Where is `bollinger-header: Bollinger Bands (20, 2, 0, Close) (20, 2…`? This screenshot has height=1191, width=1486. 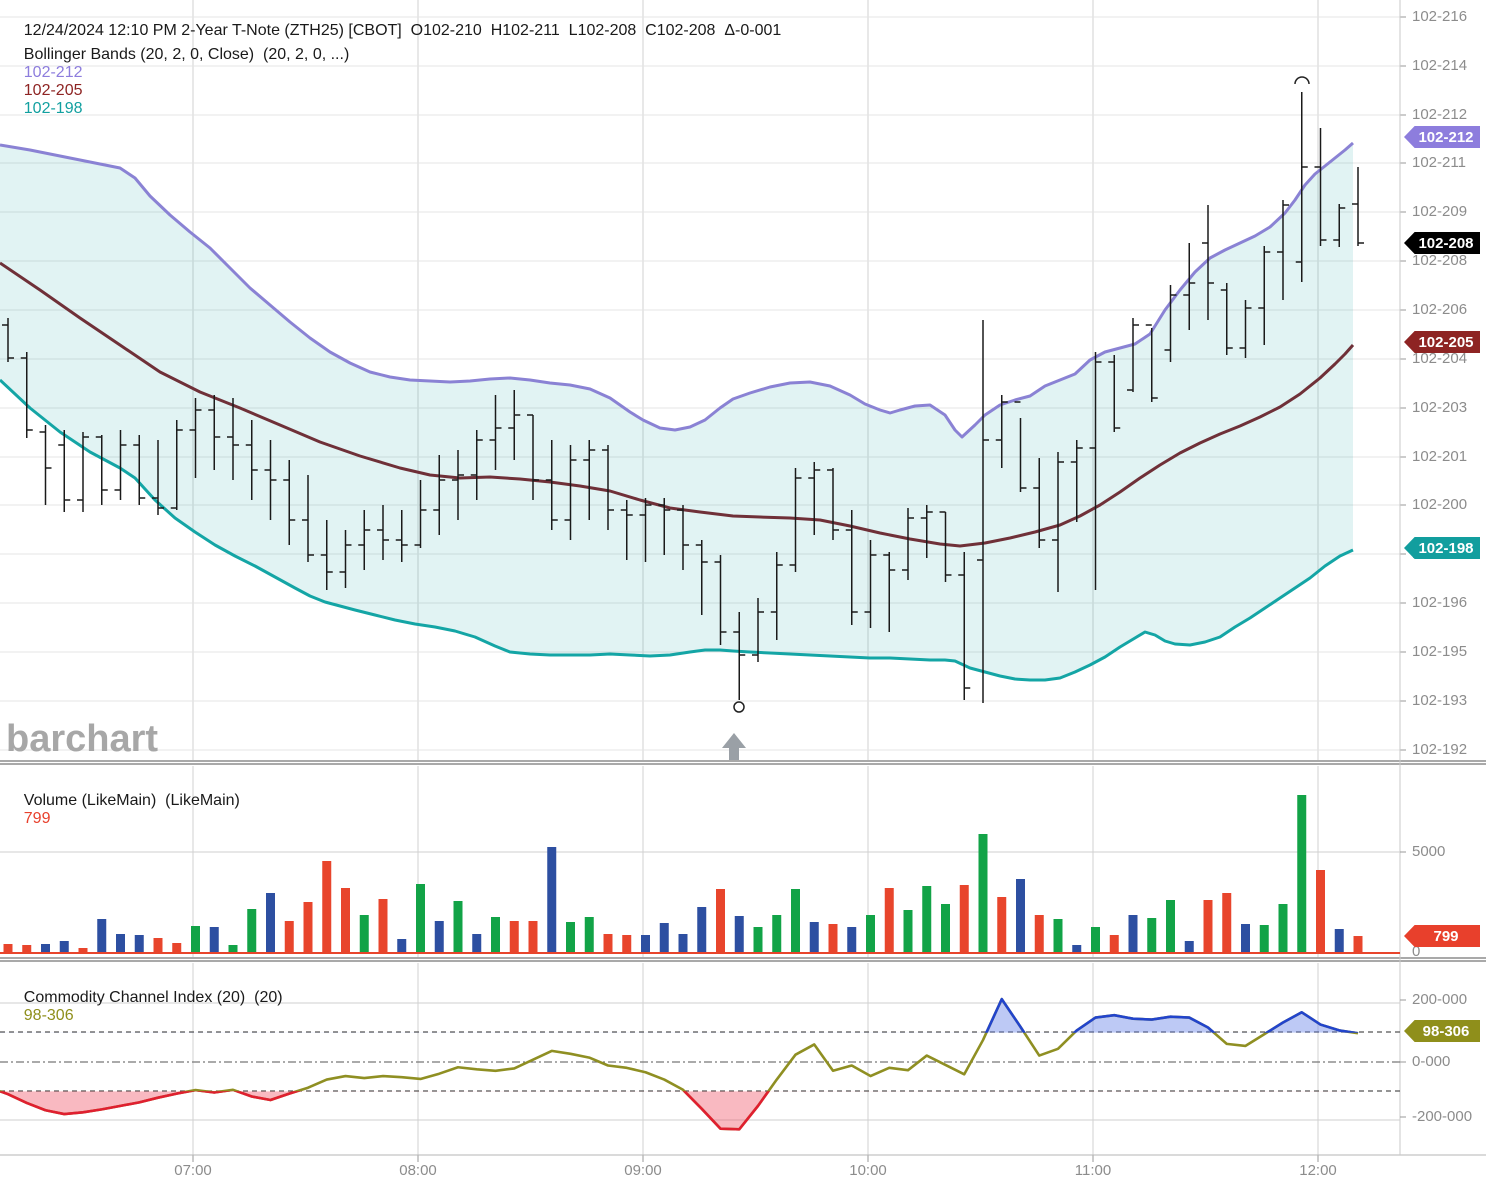
bollinger-header: Bollinger Bands (20, 2, 0, Close) (20, 2… is located at coordinates (180, 82).